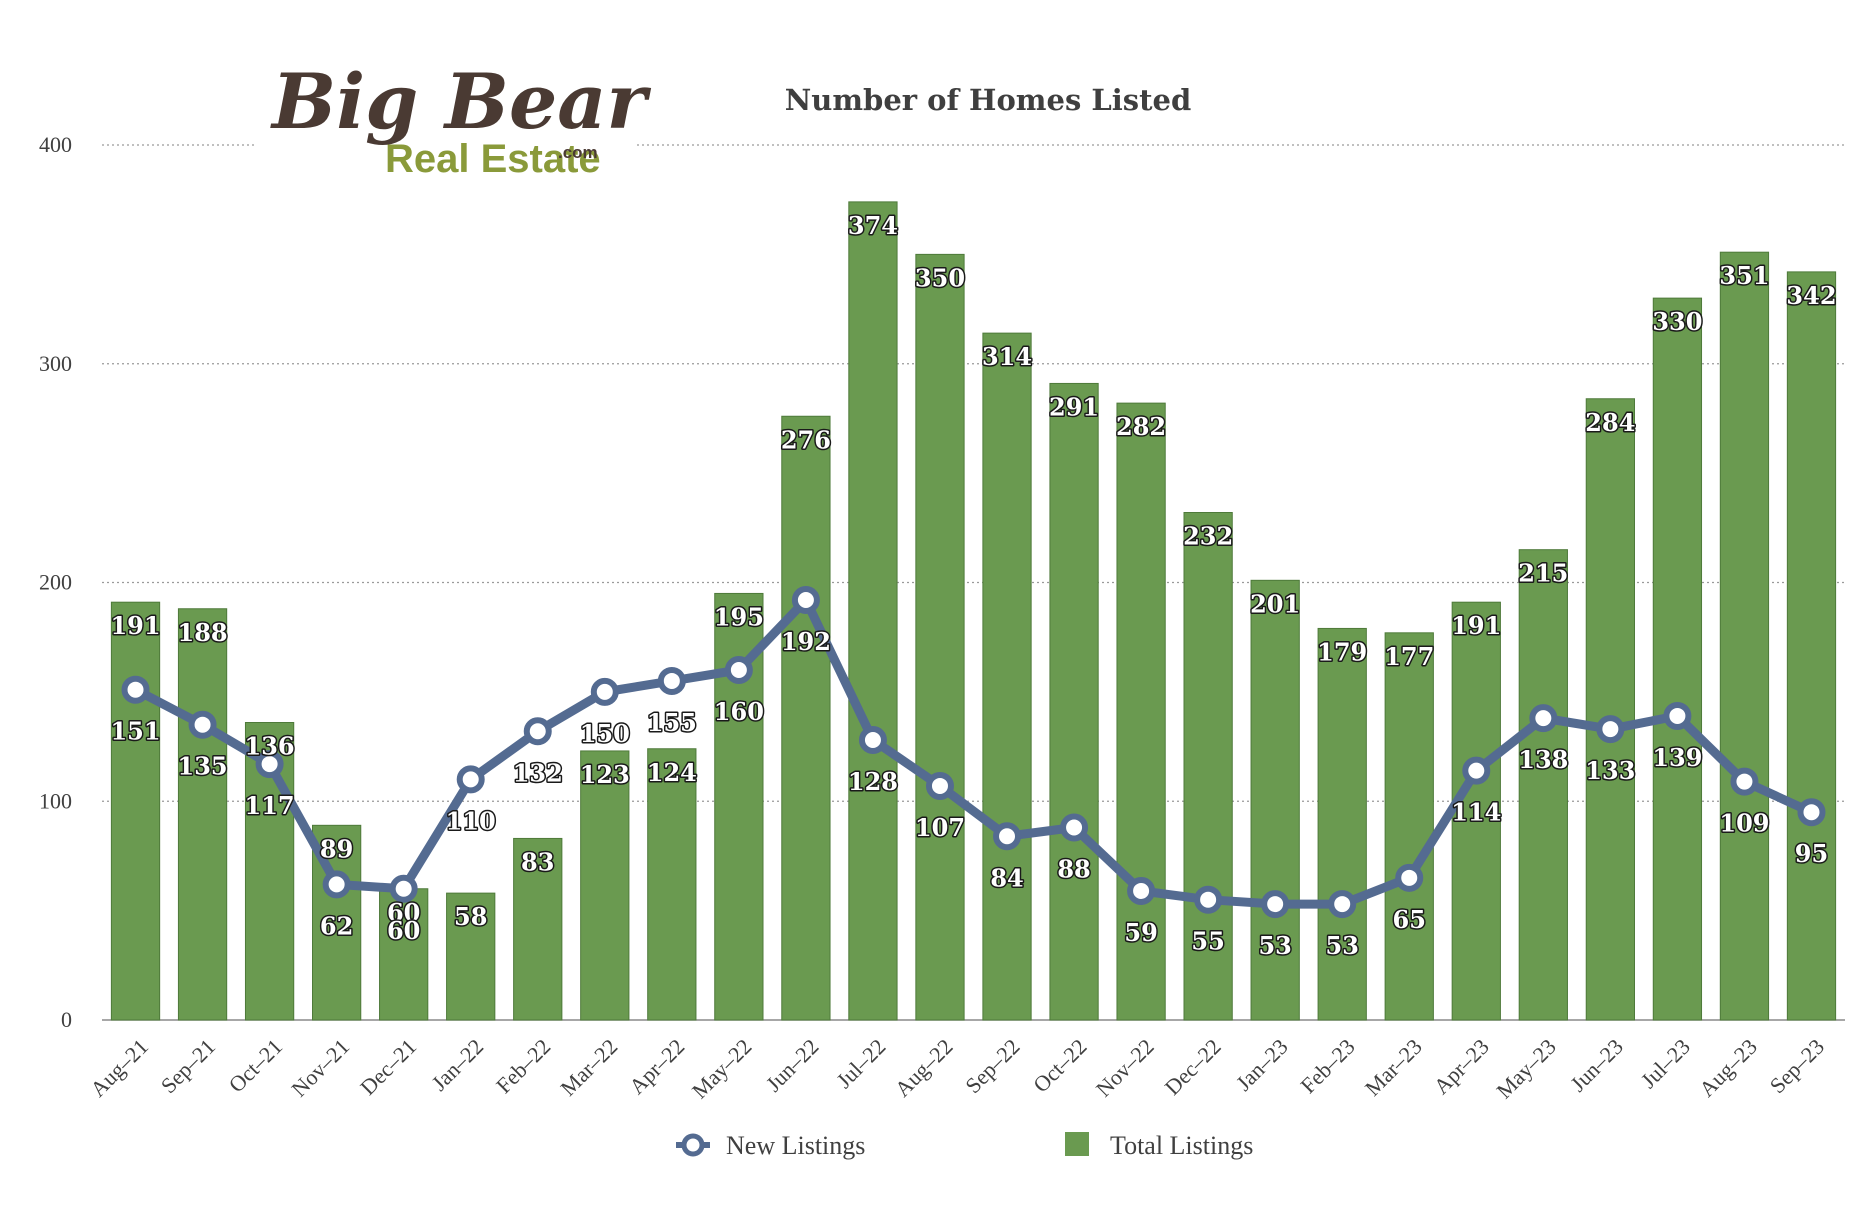  Describe the element at coordinates (722, 1069) in the screenshot. I see `x-tick-label: May–22` at that location.